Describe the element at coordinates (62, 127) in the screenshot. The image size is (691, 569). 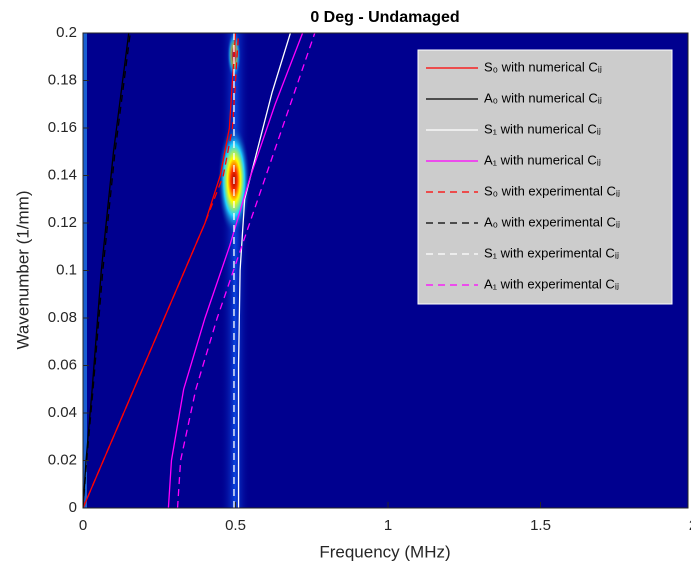
I see `y-tick-label: 0.16` at that location.